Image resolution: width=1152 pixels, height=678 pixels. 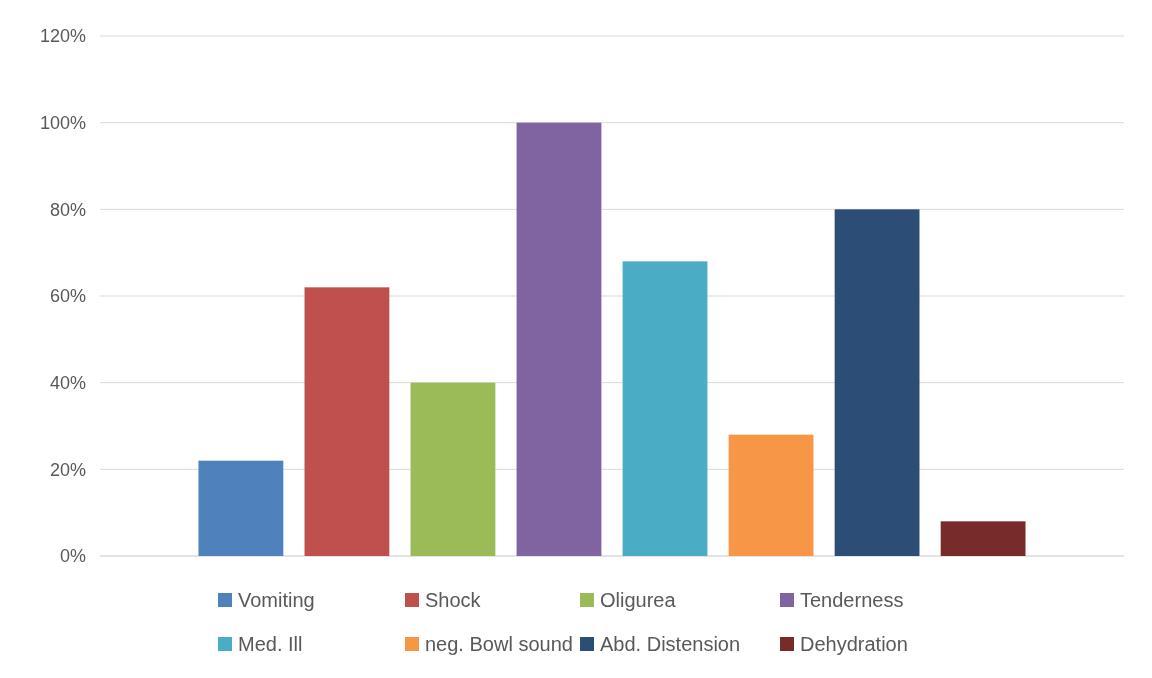 What do you see at coordinates (276, 600) in the screenshot?
I see `legend-label: Vomiting` at bounding box center [276, 600].